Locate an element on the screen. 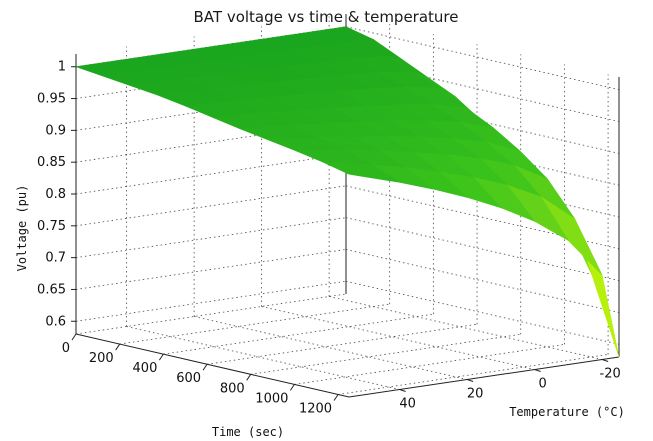 This screenshot has width=653, height=441. chart-title: BAT voltage vs time & temperature is located at coordinates (326, 17).